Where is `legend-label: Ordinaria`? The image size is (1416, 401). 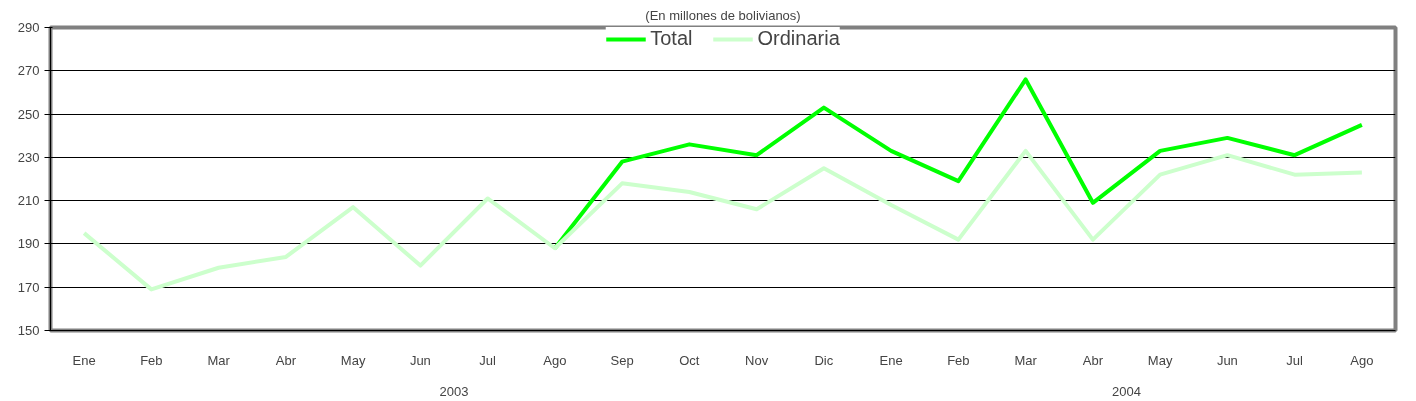 legend-label: Ordinaria is located at coordinates (798, 38).